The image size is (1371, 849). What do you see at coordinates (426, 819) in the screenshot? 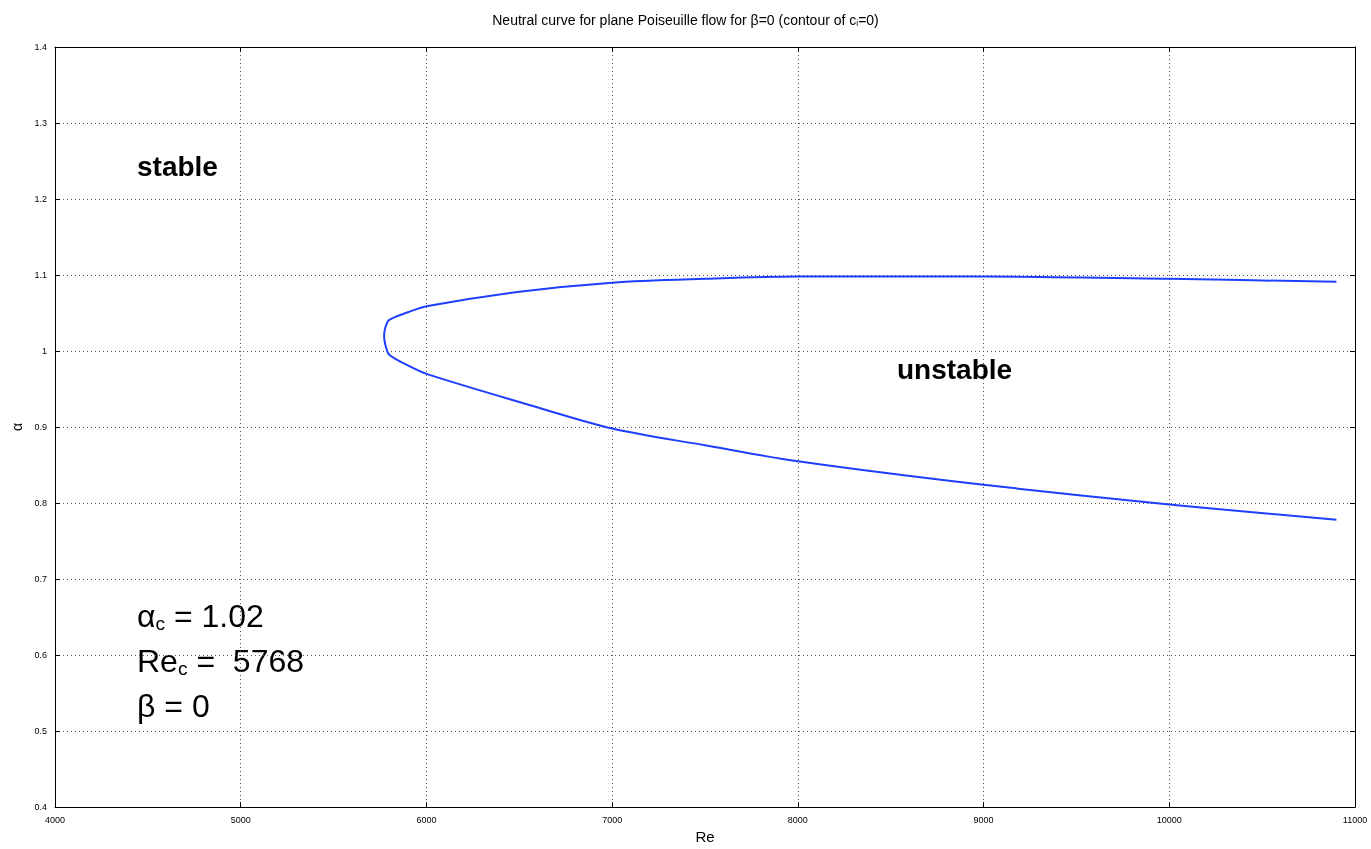
I see `x-tick-label: 6000` at bounding box center [426, 819].